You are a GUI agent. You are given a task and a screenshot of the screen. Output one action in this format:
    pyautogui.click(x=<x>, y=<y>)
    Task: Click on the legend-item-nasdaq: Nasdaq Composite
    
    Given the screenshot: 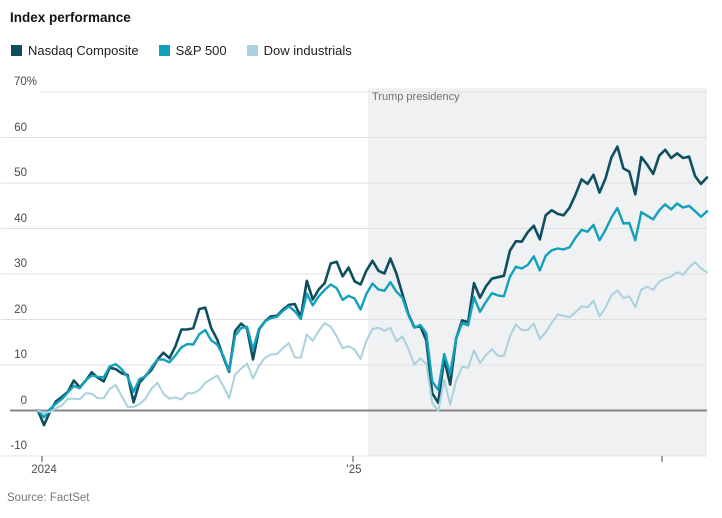 What is the action you would take?
    pyautogui.click(x=75, y=50)
    